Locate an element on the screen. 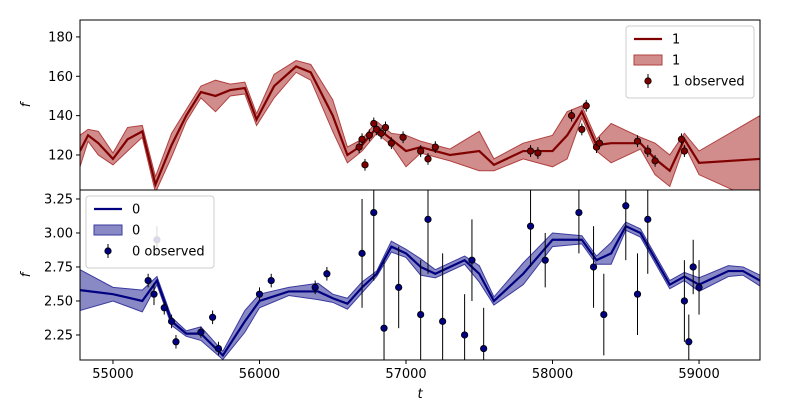  x-axis-label: t is located at coordinates (420, 393).